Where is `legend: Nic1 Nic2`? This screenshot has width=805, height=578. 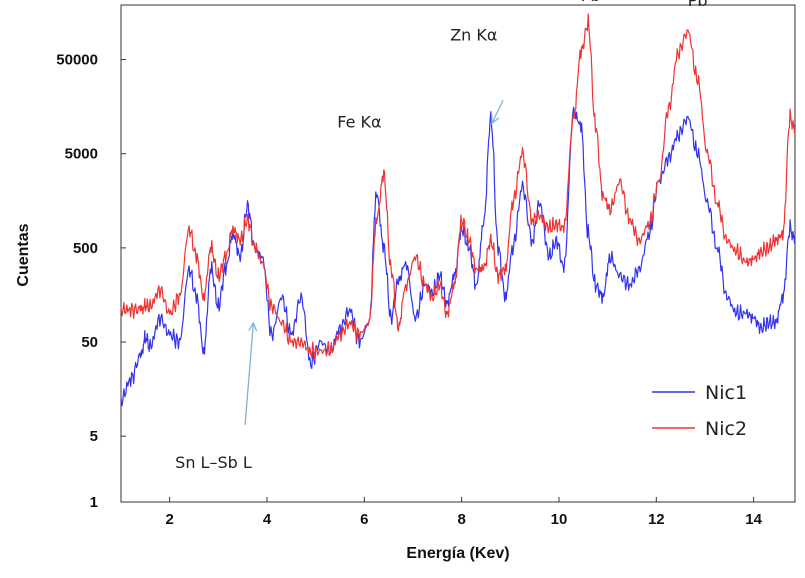 legend: Nic1 Nic2 is located at coordinates (699, 411).